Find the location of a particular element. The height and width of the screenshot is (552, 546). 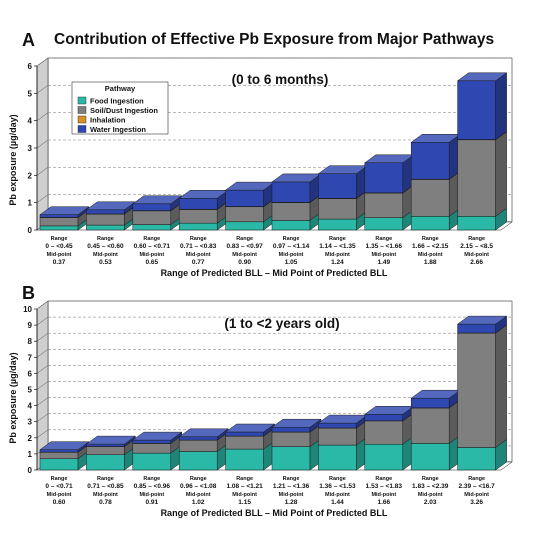

p1-category-range-label: 1.66 – <2.15 is located at coordinates (430, 246).